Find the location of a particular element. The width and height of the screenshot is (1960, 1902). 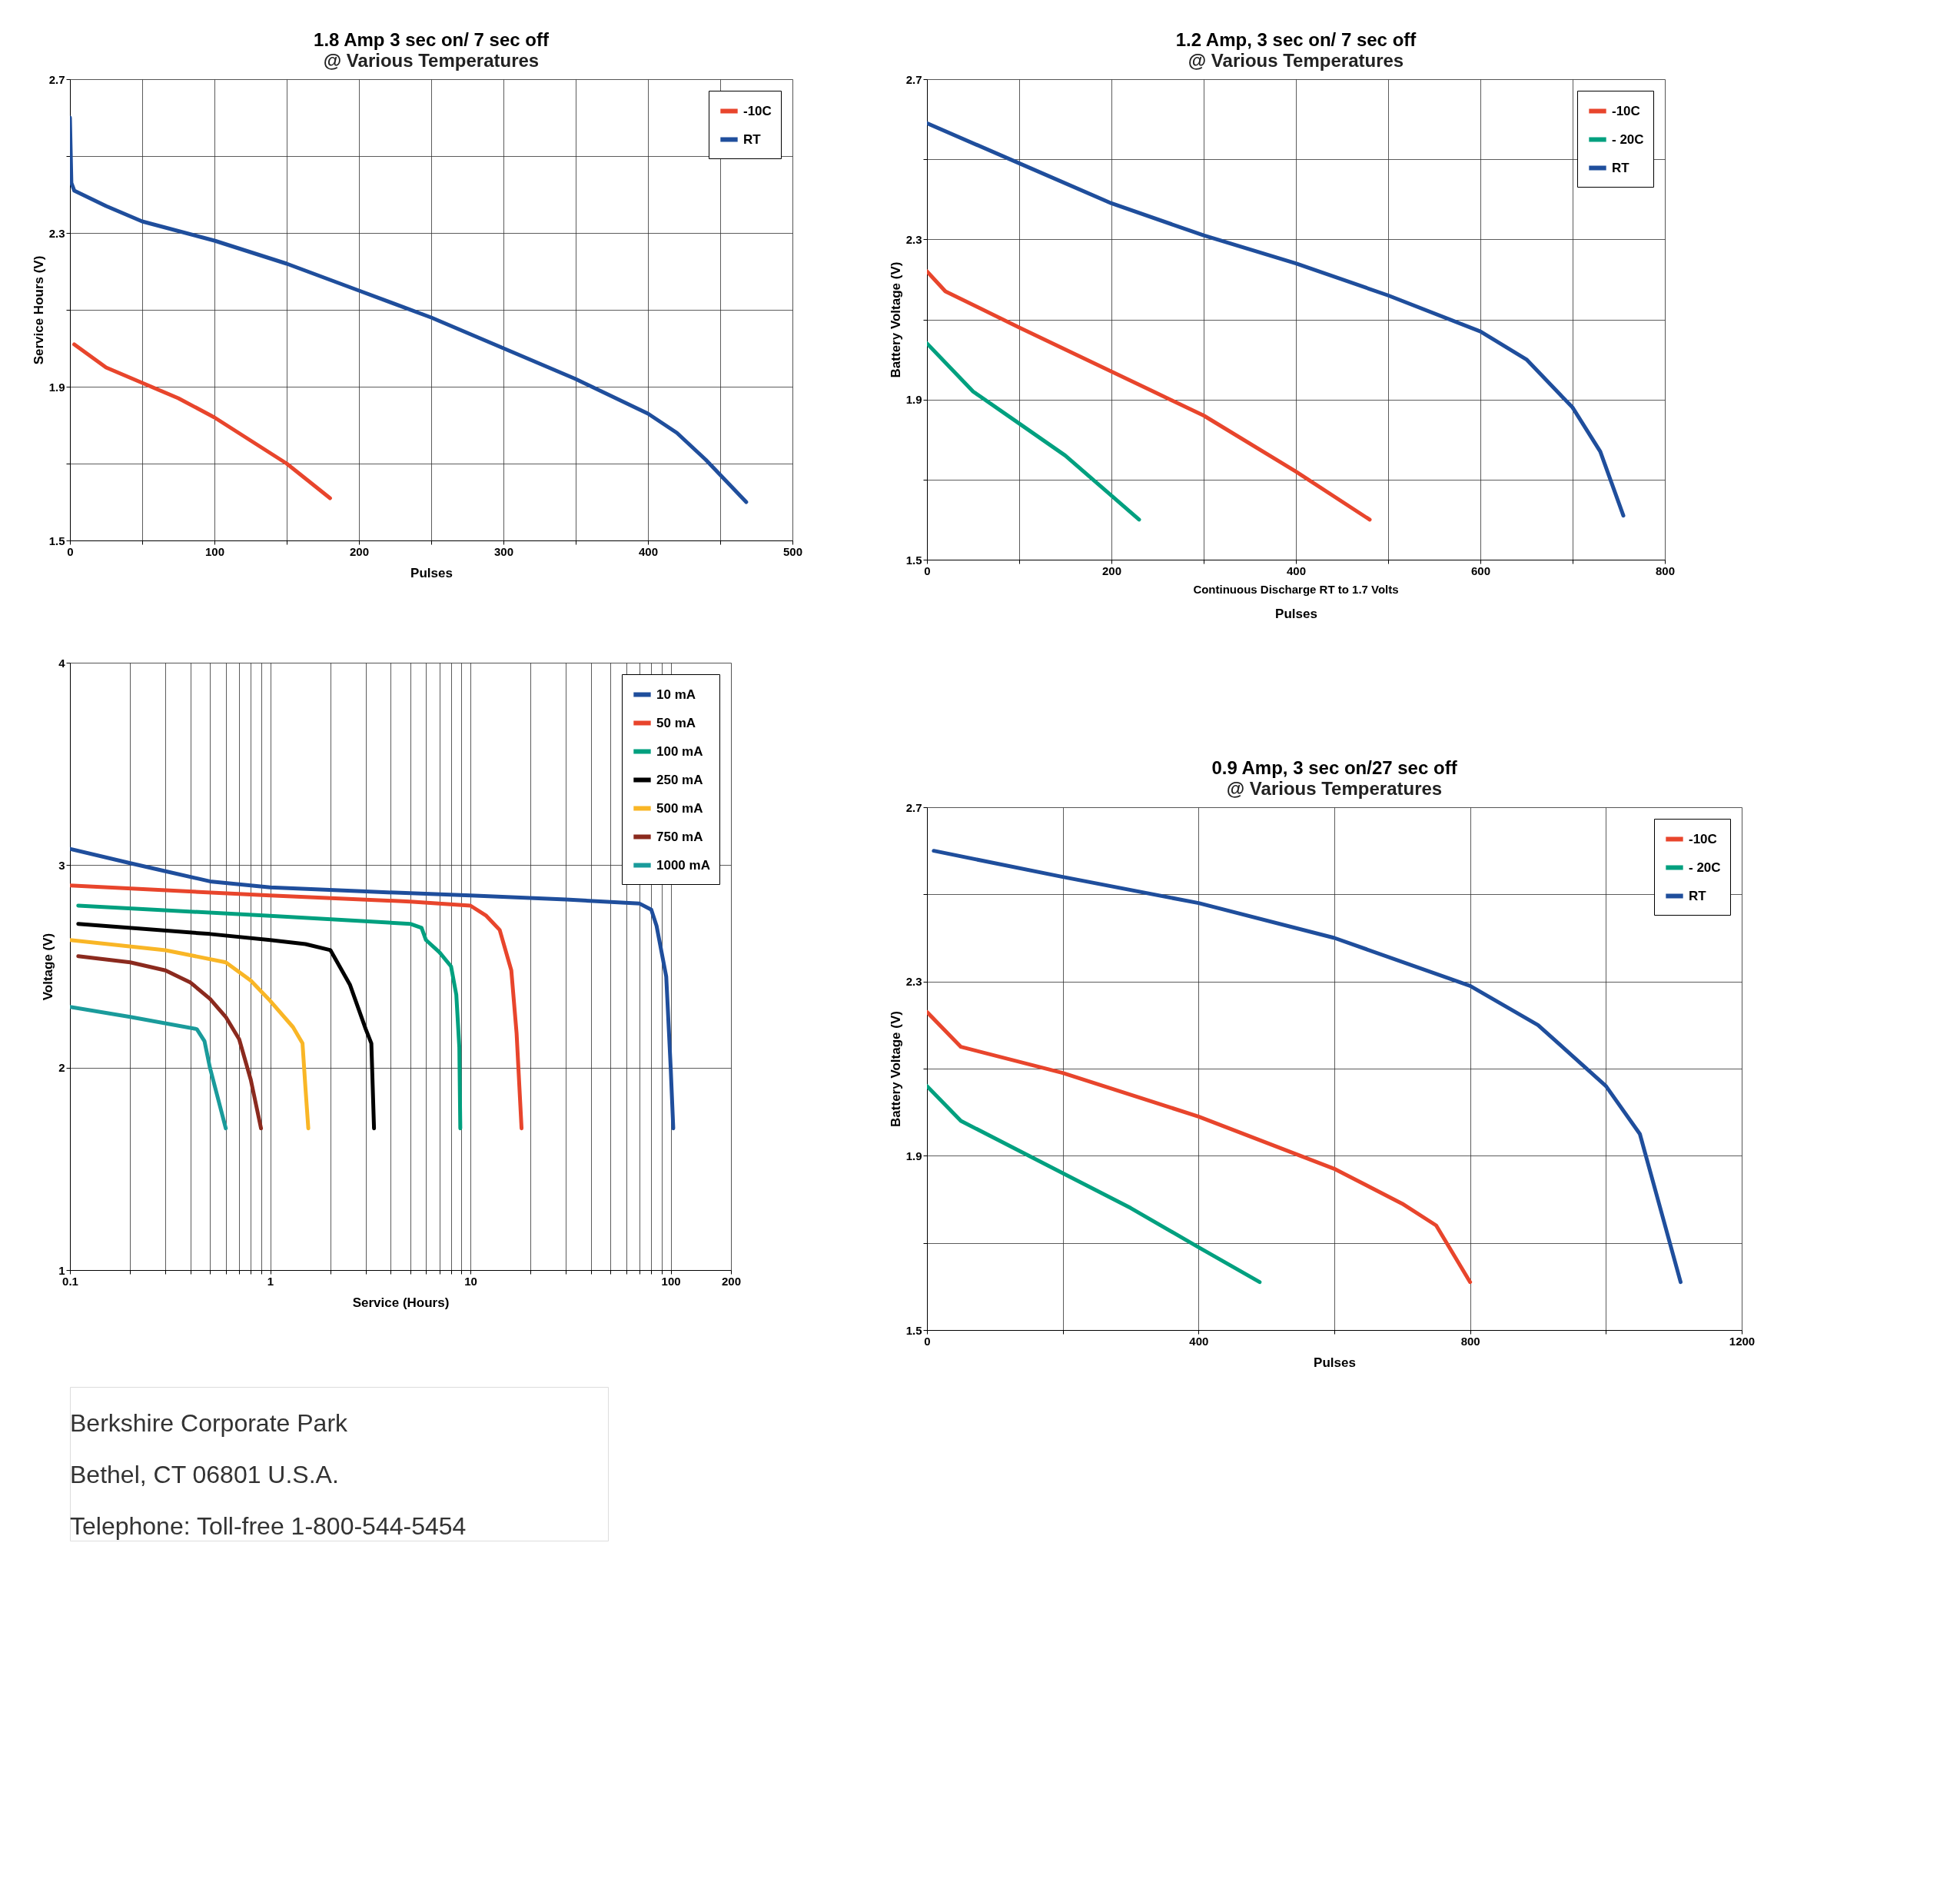

legend-label: 500 mA is located at coordinates (679, 808).